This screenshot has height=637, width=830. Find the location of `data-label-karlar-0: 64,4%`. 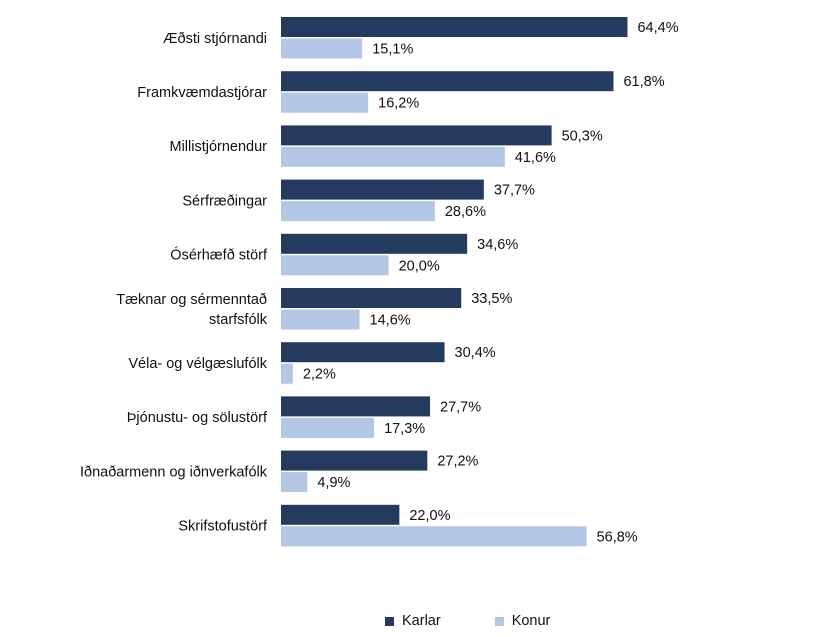

data-label-karlar-0: 64,4% is located at coordinates (657, 28).